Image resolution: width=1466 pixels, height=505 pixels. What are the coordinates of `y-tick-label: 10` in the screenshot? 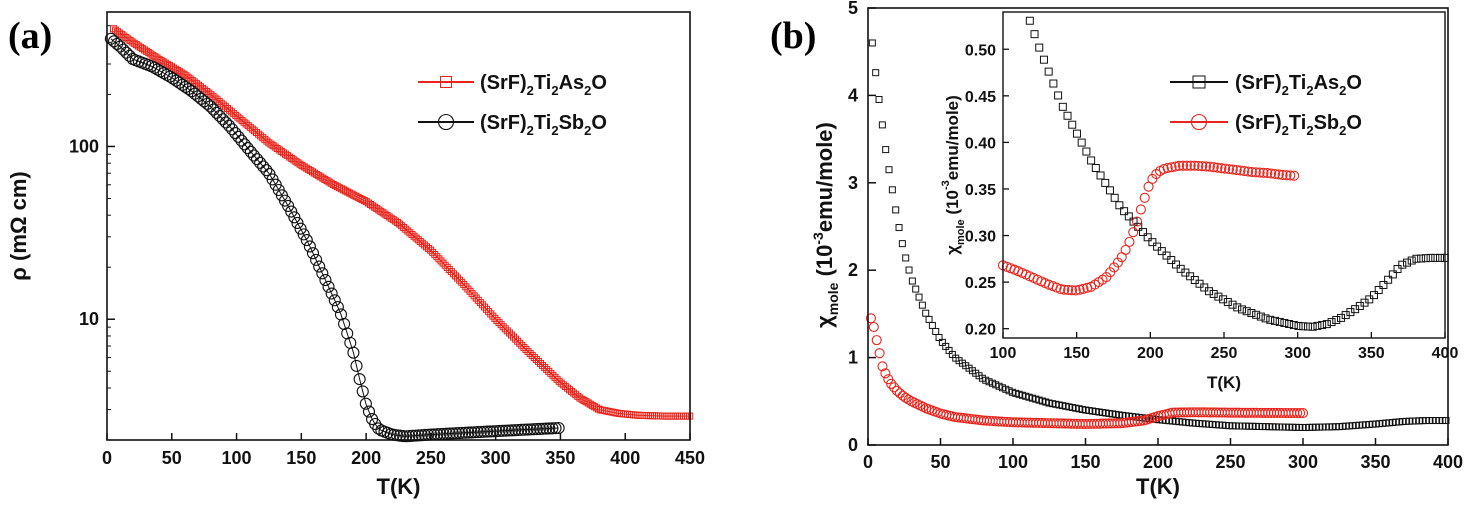 It's located at (89, 319).